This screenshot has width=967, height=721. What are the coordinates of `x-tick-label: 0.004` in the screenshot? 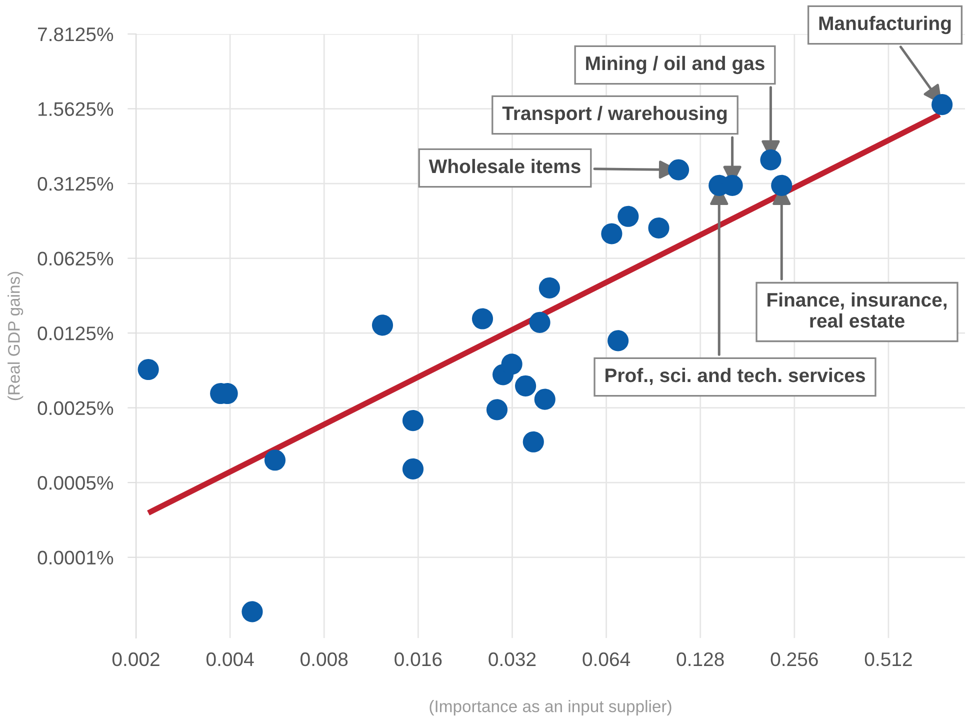 It's located at (230, 659).